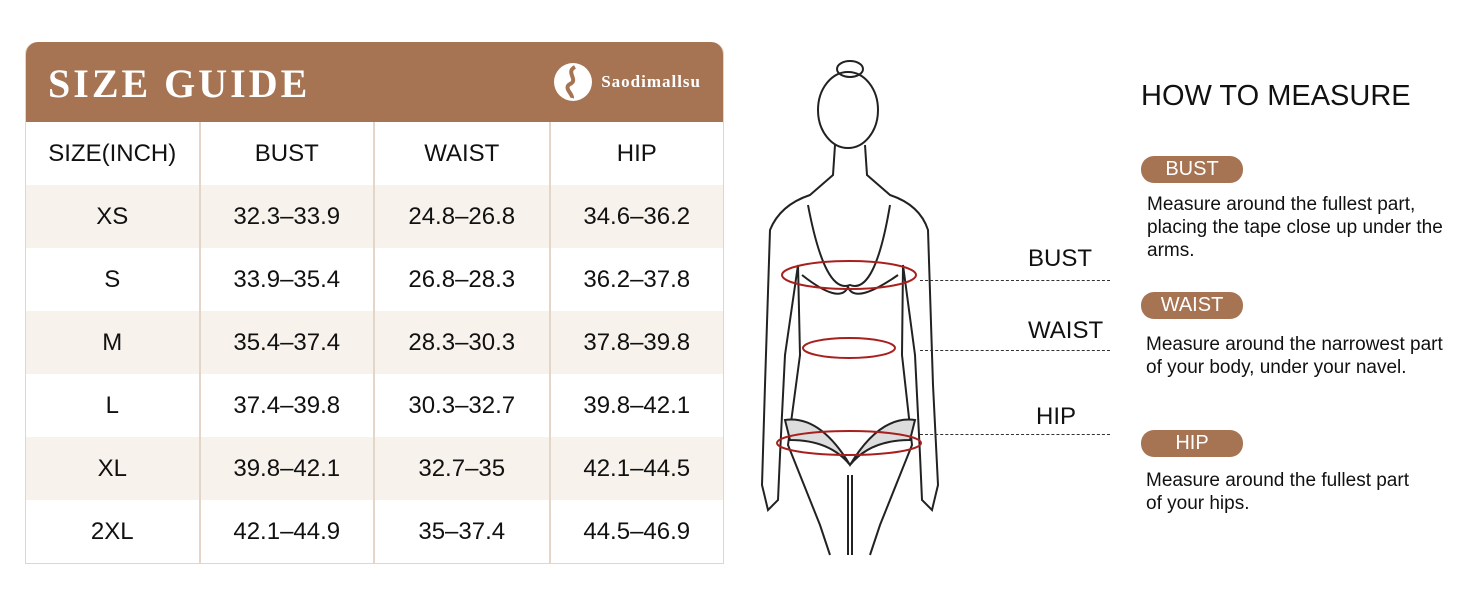  What do you see at coordinates (463, 405) in the screenshot?
I see `measurement-cell: 30.3–32.7` at bounding box center [463, 405].